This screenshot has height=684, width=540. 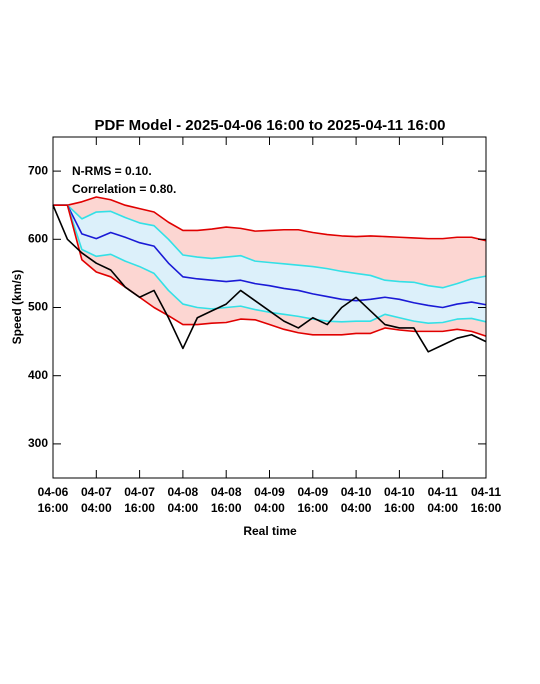 I want to click on y-axis-label: Speed (km/s), so click(x=17, y=307).